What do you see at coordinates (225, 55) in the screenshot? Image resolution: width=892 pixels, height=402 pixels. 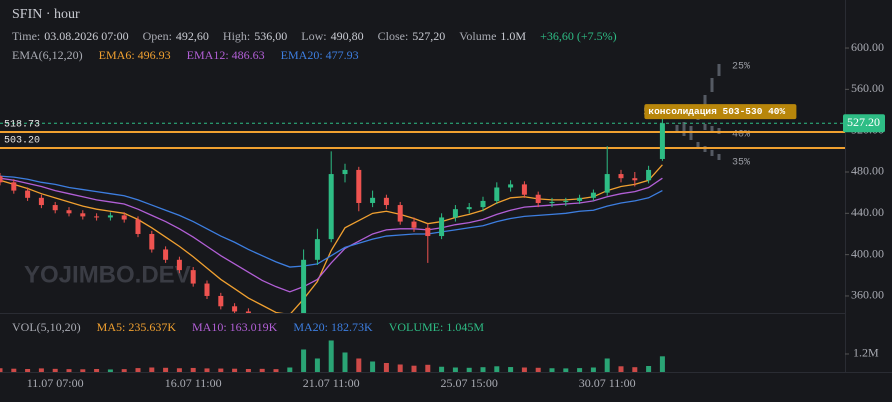 I see `legend-text: EMA12: 486.63` at bounding box center [225, 55].